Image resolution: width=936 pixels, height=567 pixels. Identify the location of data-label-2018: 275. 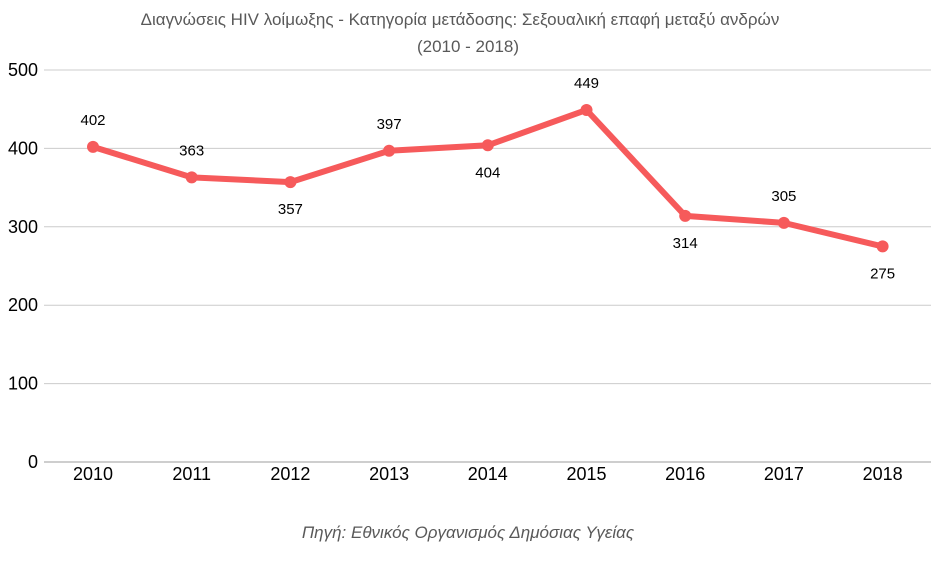
(882, 273).